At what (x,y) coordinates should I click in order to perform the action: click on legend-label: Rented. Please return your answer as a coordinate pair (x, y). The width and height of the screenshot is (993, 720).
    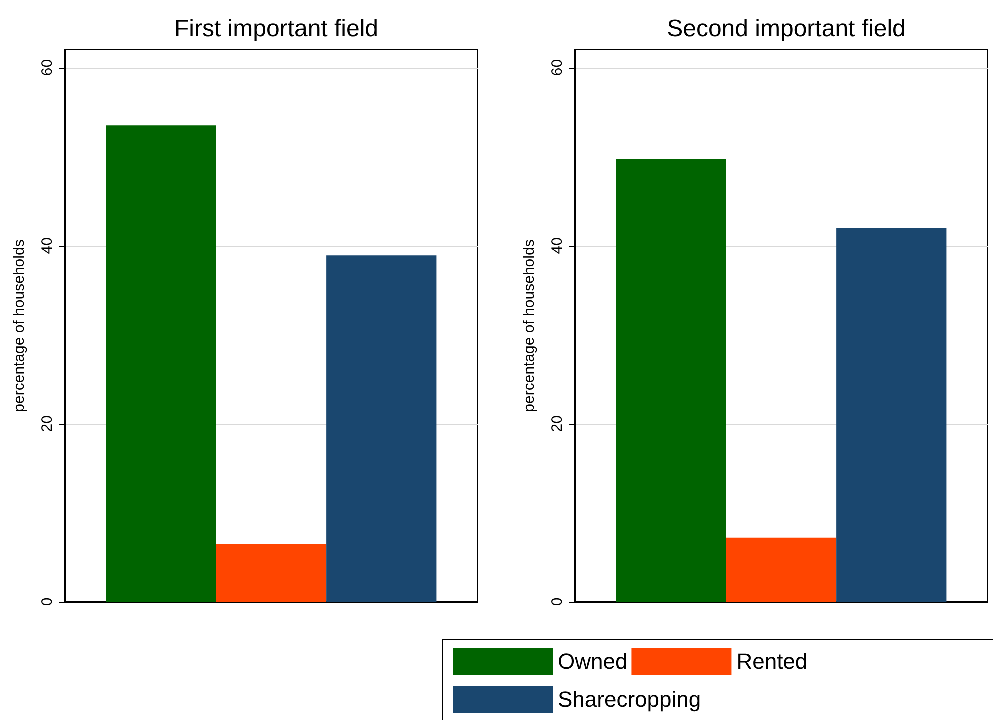
    Looking at the image, I should click on (772, 661).